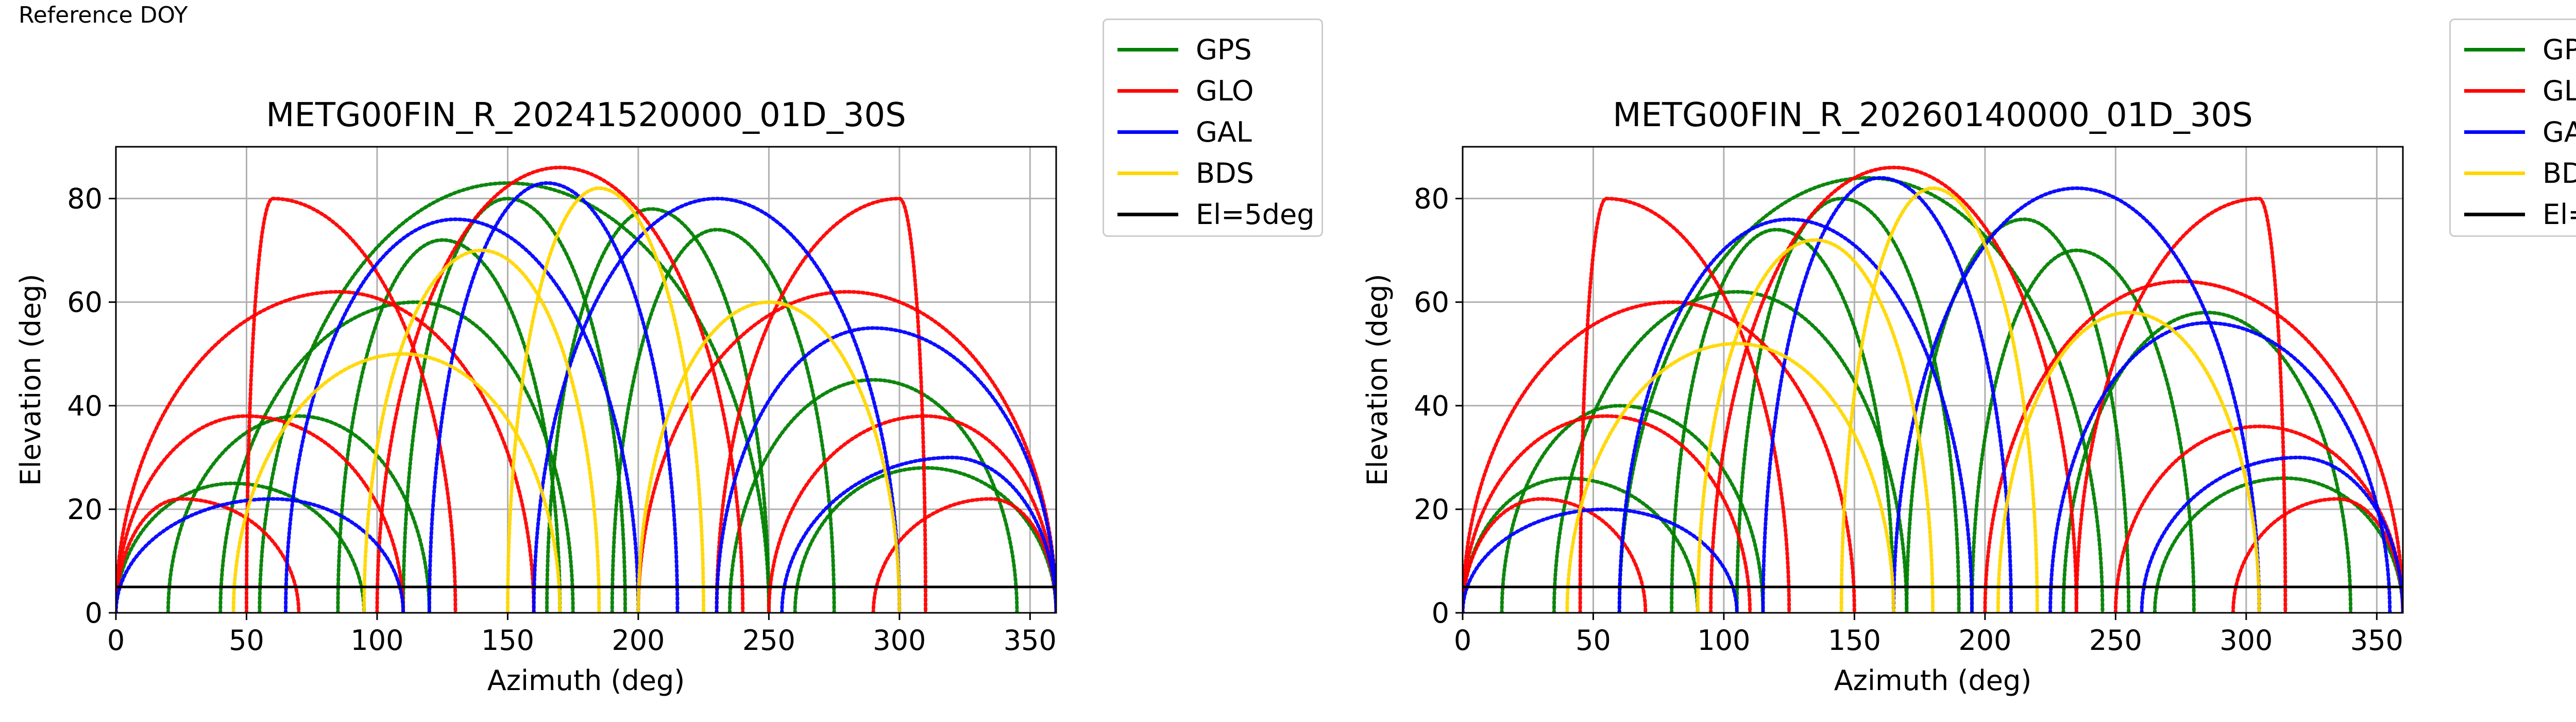 The height and width of the screenshot is (722, 2576). Describe the element at coordinates (1432, 302) in the screenshot. I see `y-tick-label: 60` at that location.